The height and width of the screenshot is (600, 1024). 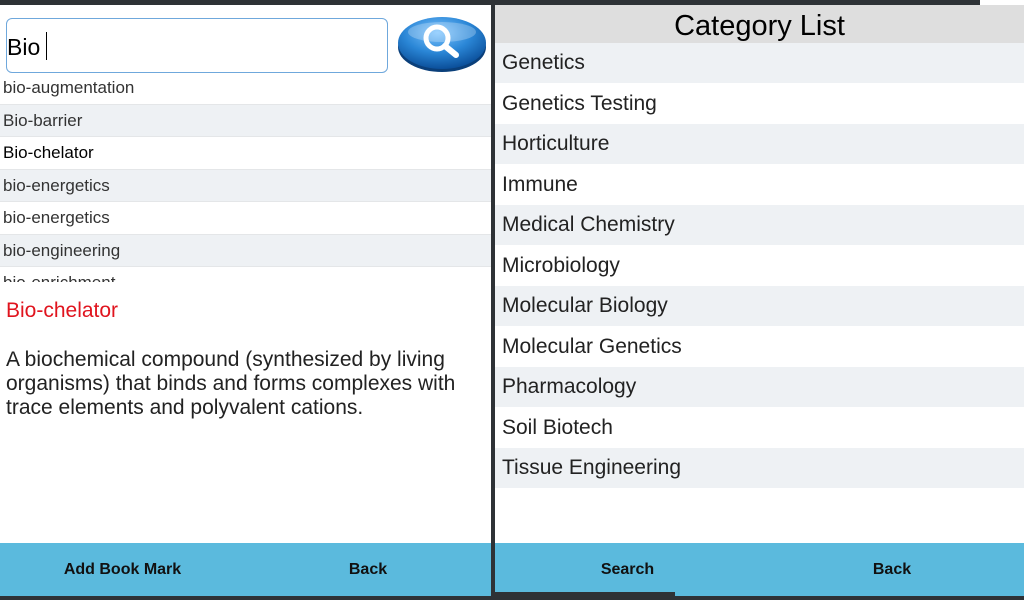 I want to click on category-item: Genetics Testing, so click(x=759, y=104).